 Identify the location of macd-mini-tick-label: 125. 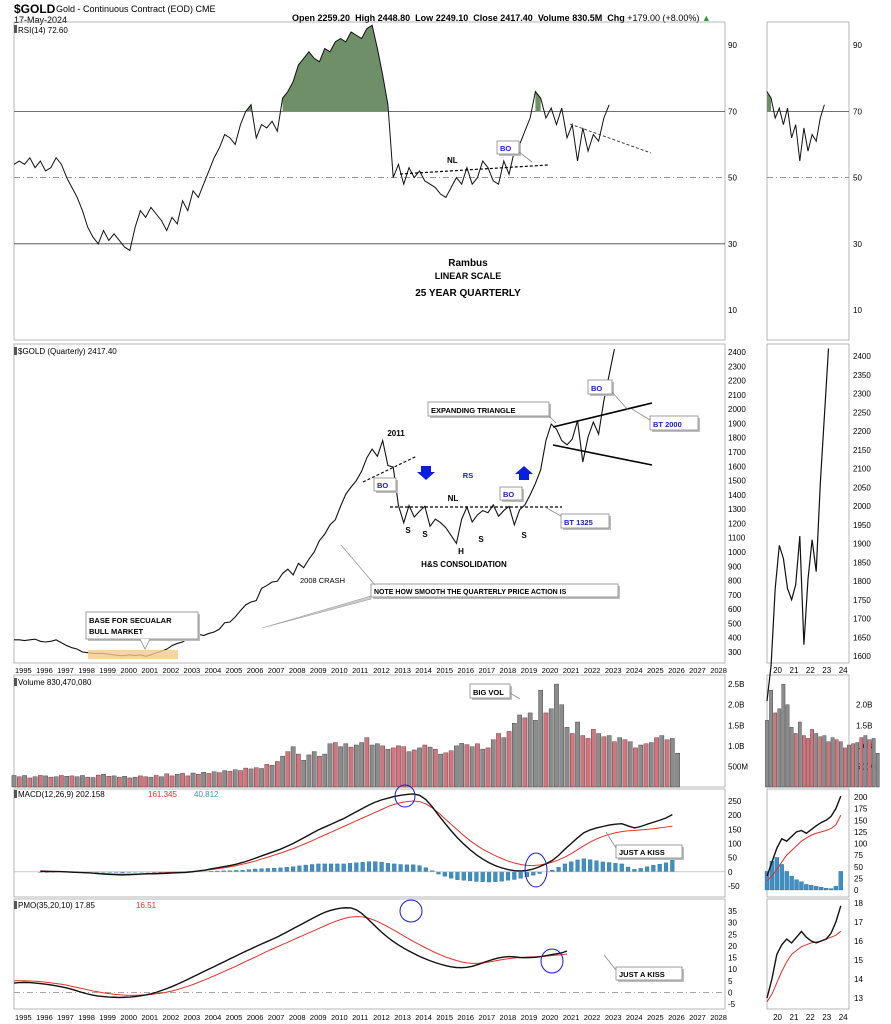
(861, 832).